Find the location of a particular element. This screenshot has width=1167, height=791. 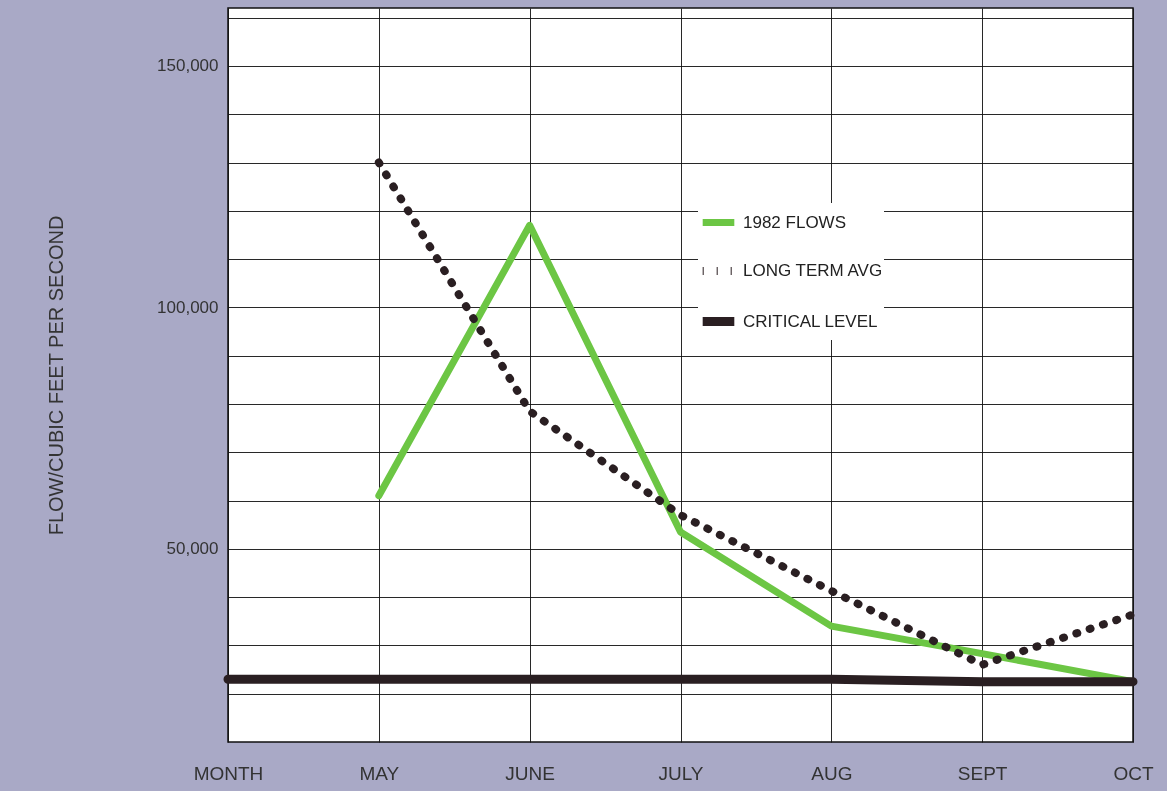

x-tick-label: JUNE is located at coordinates (530, 773).